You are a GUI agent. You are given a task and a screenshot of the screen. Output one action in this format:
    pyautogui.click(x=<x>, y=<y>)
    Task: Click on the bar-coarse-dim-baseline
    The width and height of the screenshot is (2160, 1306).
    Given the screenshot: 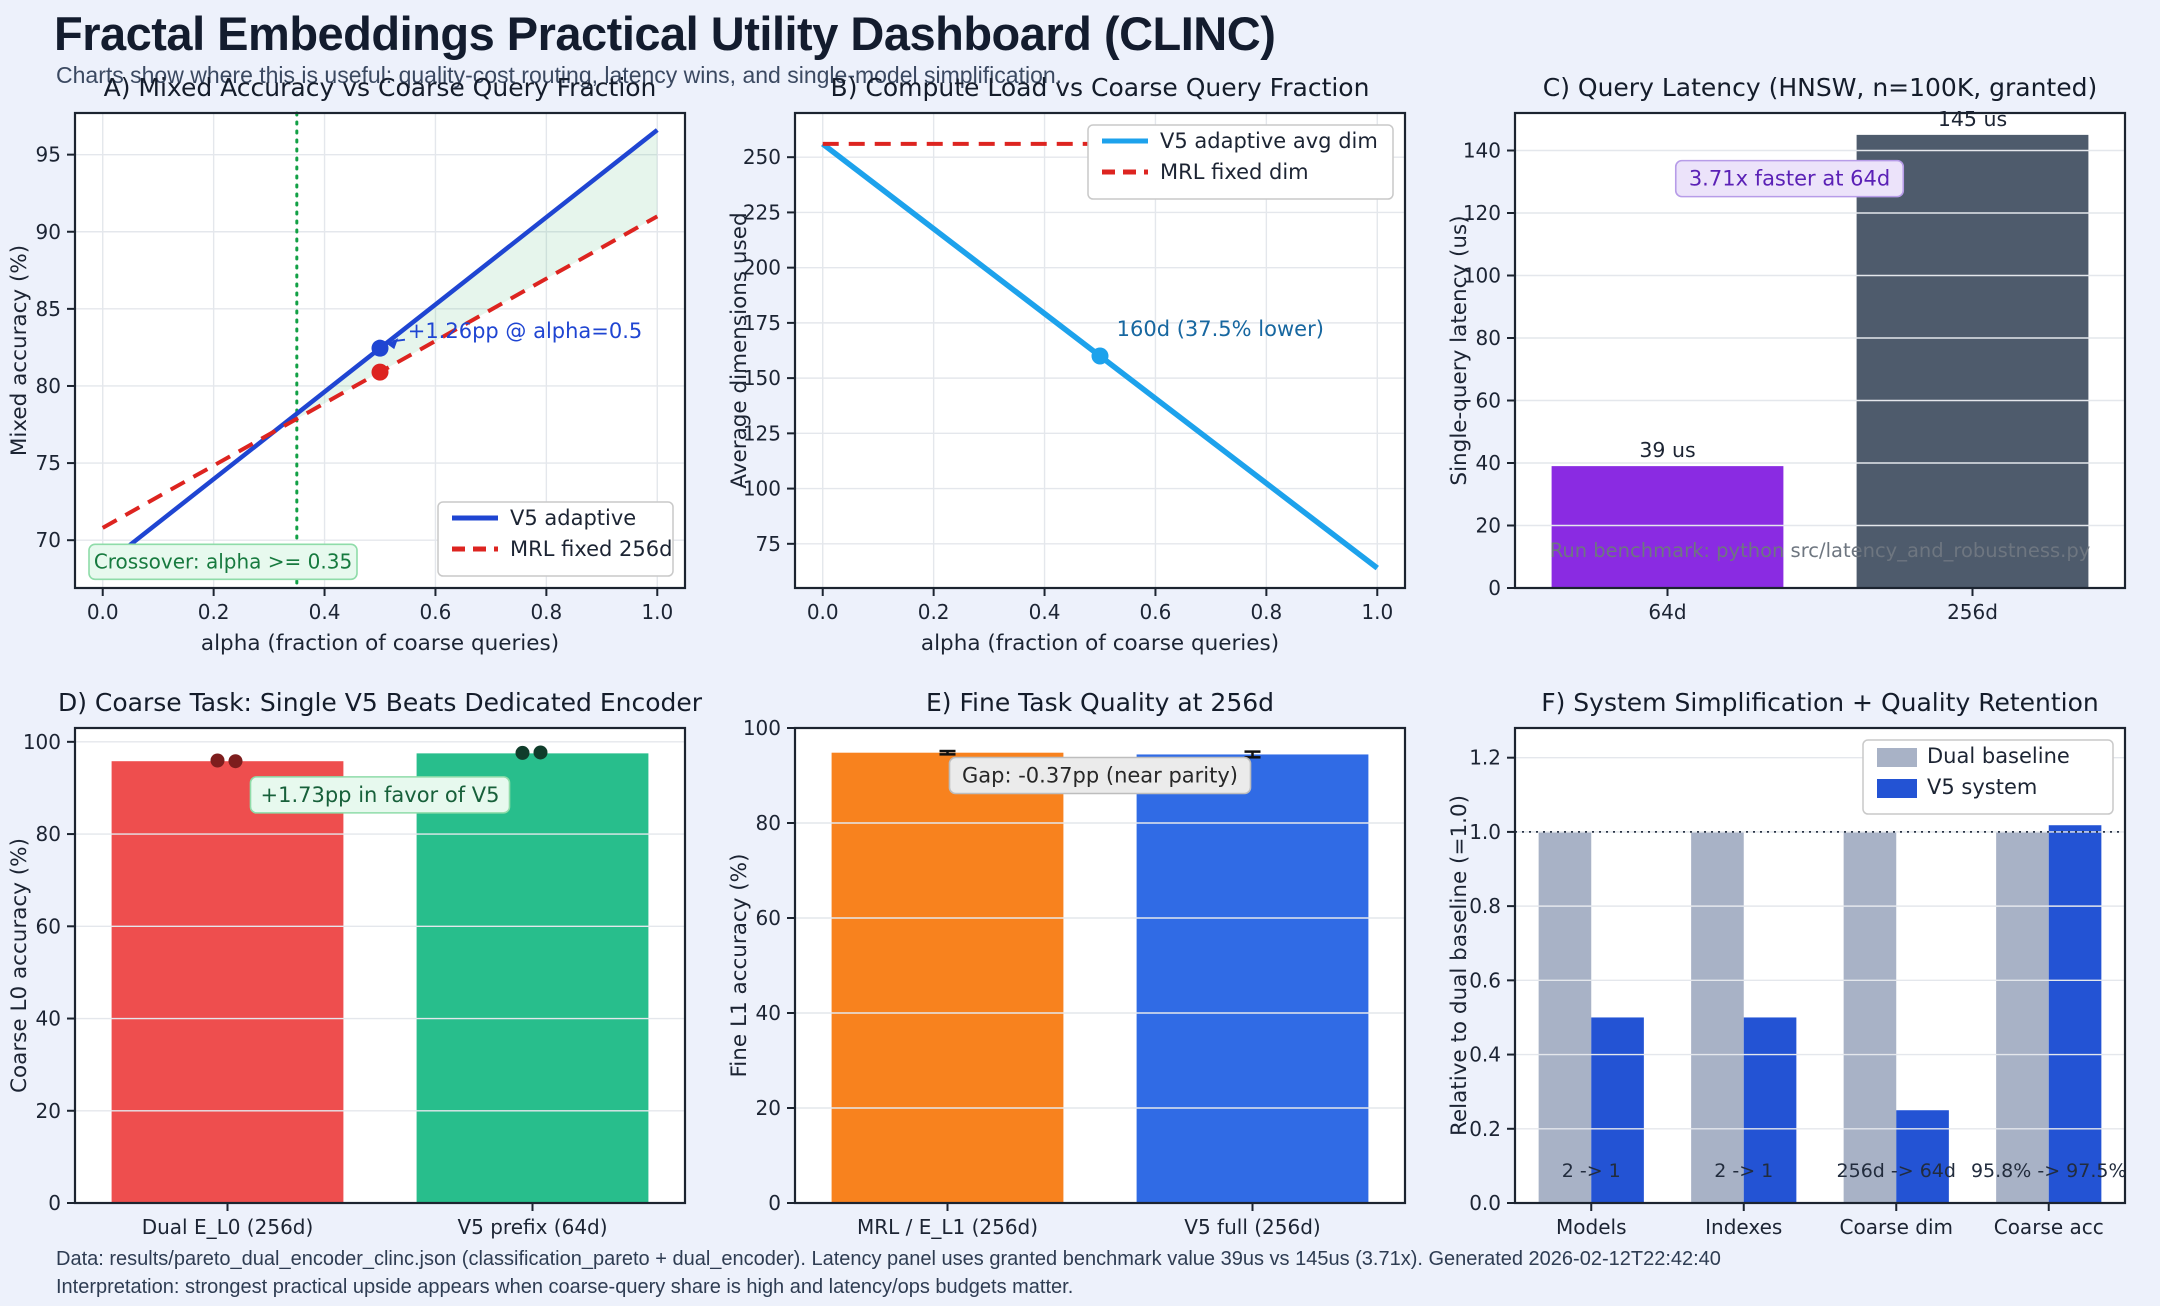 What is the action you would take?
    pyautogui.click(x=1870, y=1017)
    